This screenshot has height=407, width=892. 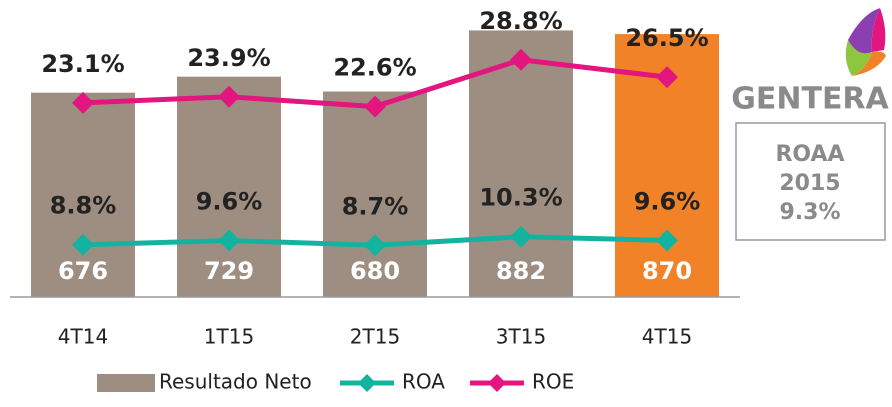 I want to click on data-label: 28.8%, so click(x=520, y=21).